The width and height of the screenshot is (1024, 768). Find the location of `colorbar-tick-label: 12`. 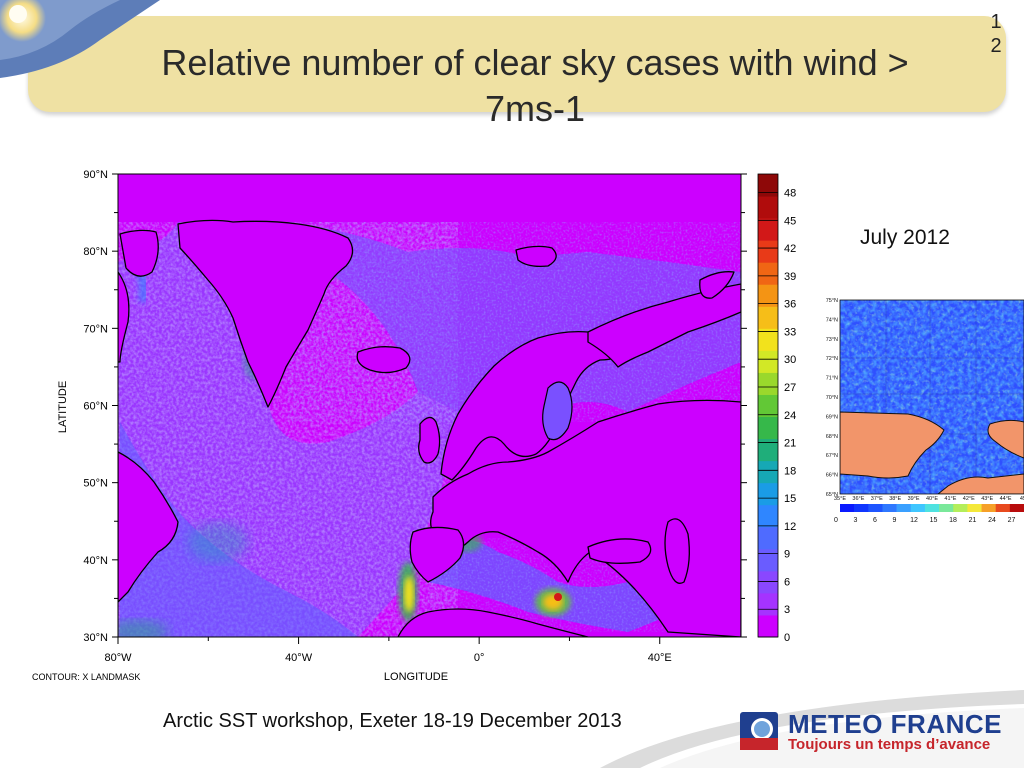

colorbar-tick-label: 12 is located at coordinates (790, 527).